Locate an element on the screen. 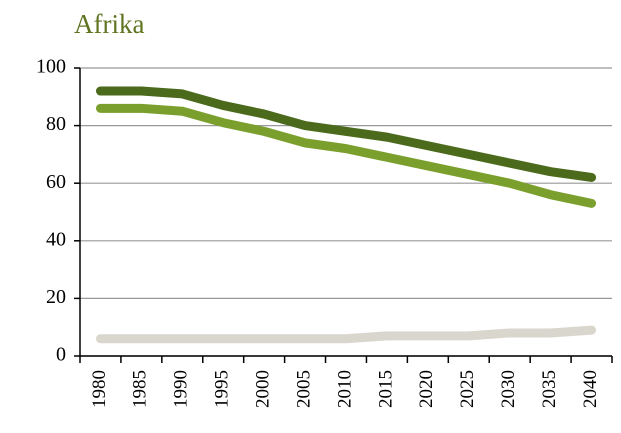 The height and width of the screenshot is (433, 621). x-tick-label: 2025 is located at coordinates (467, 389).